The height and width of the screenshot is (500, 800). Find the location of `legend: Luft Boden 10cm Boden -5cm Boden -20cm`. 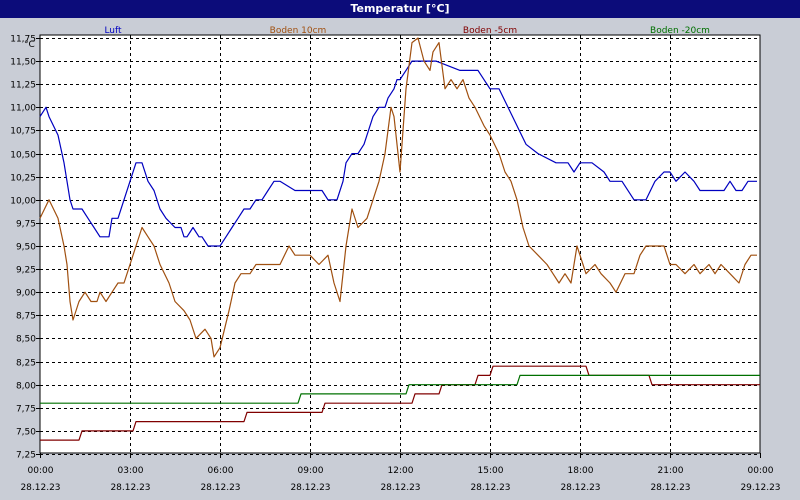

legend: Luft Boden 10cm Boden -5cm Boden -20cm is located at coordinates (407, 31).